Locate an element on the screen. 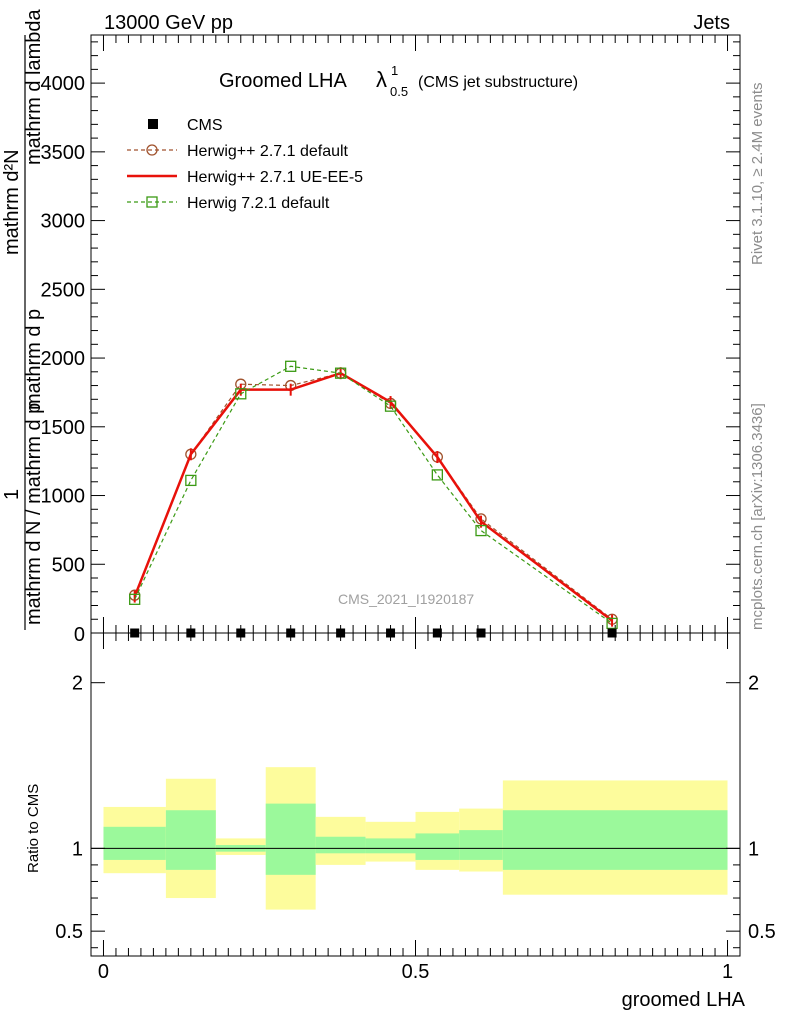 Image resolution: width=786 pixels, height=1024 pixels. y-label-num: mathrm d²N is located at coordinates (12, 202).